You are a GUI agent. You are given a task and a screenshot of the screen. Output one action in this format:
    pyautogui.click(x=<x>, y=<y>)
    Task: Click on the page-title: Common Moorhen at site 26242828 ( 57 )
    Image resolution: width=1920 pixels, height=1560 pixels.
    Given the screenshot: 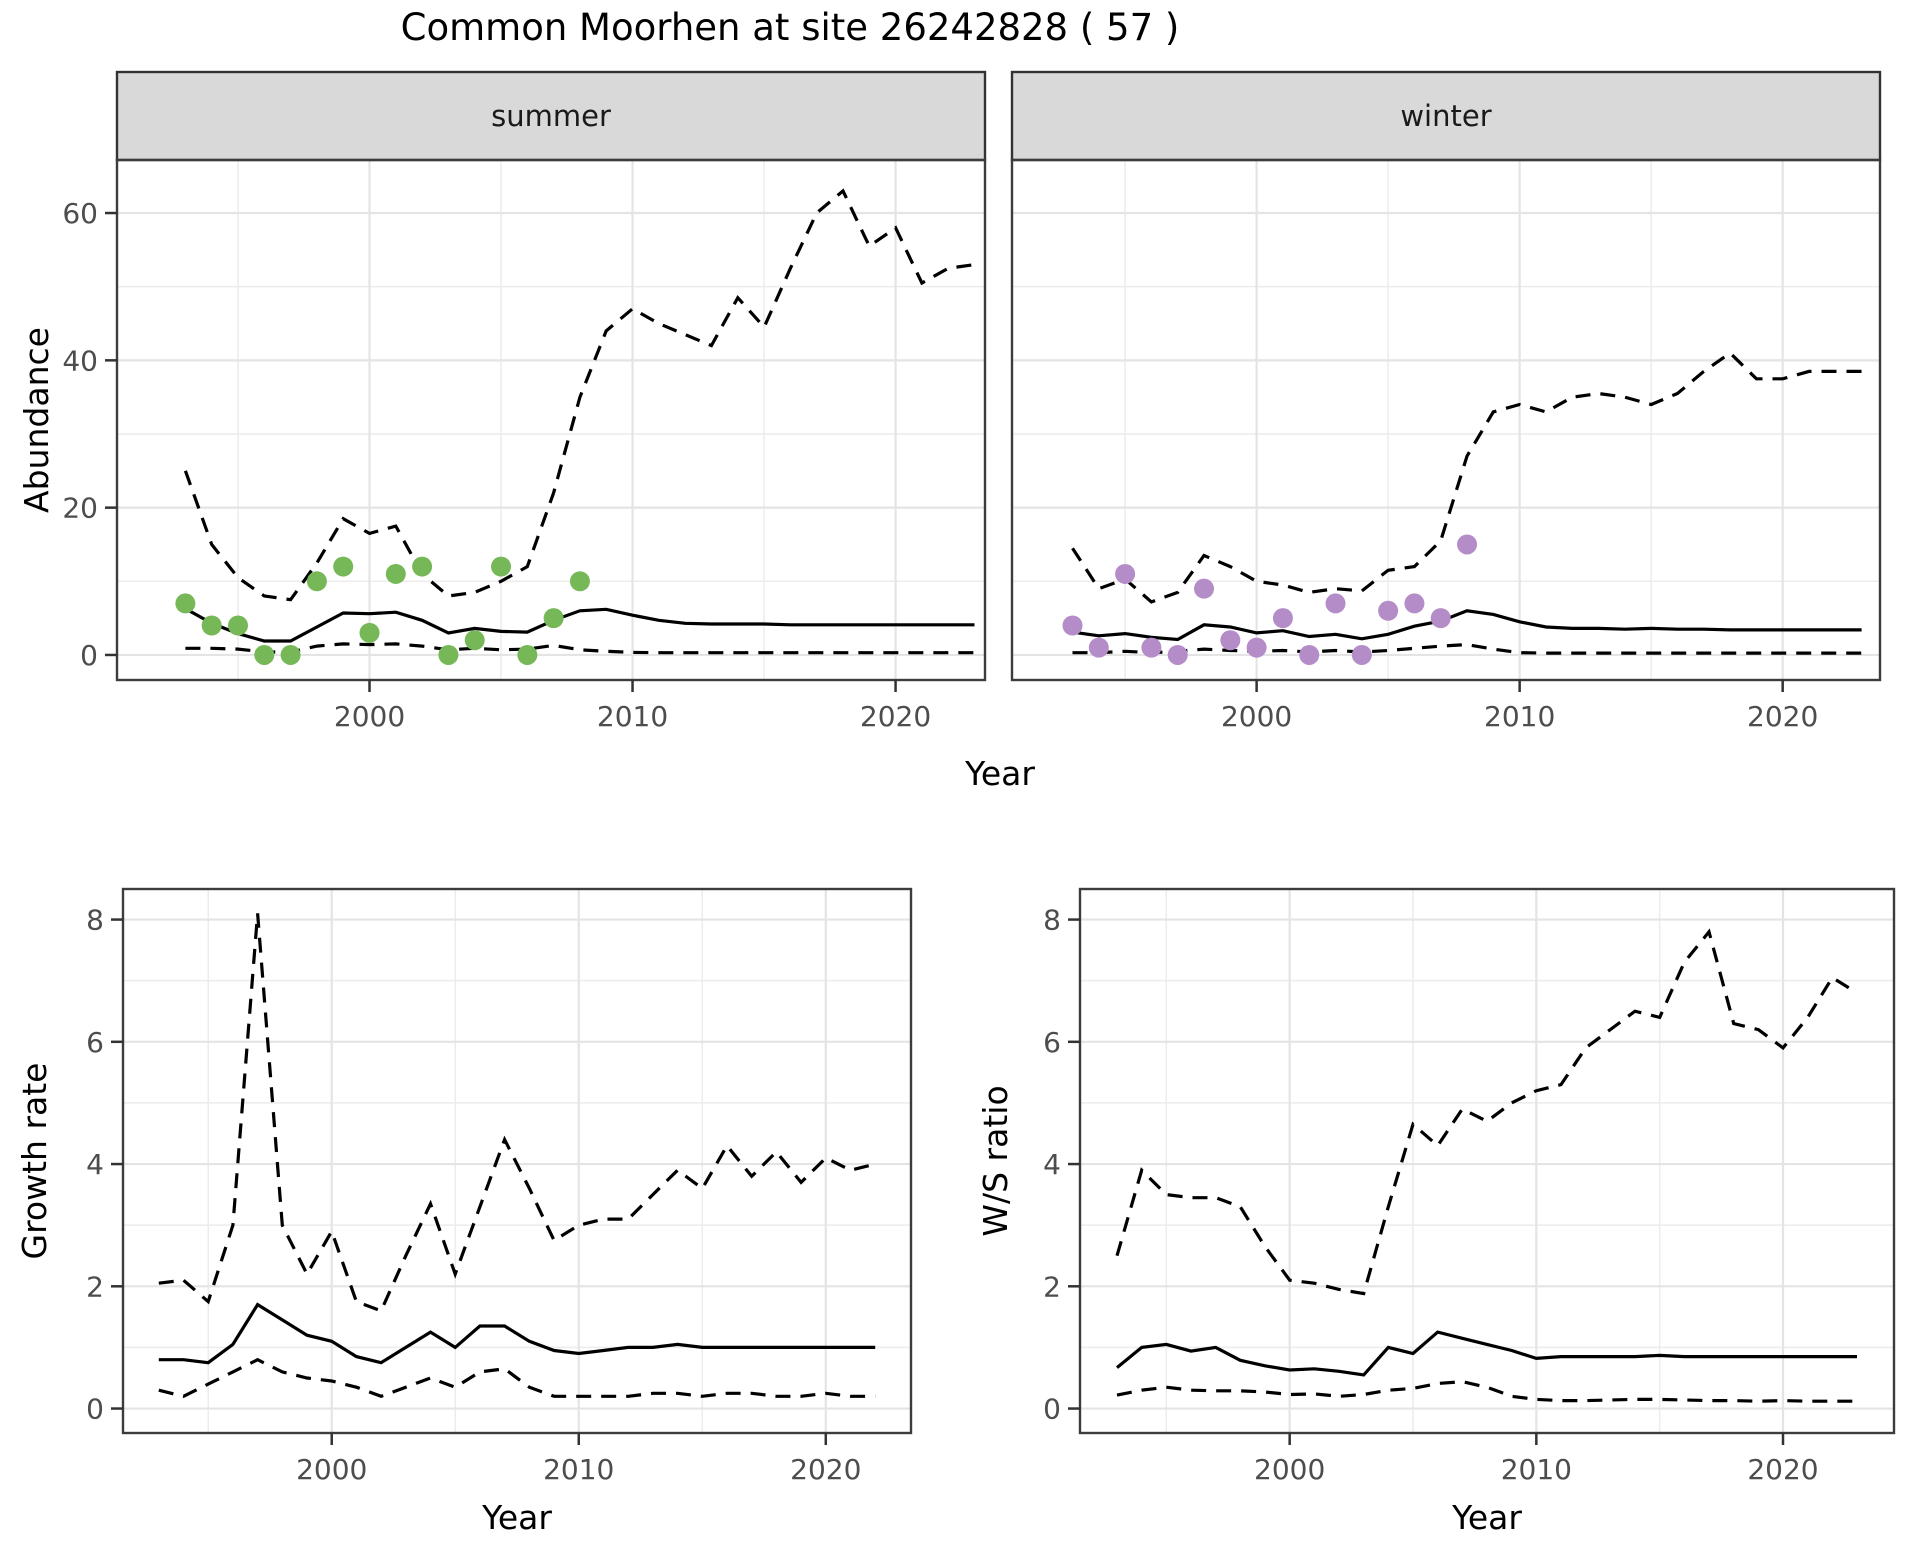 What is the action you would take?
    pyautogui.click(x=790, y=27)
    